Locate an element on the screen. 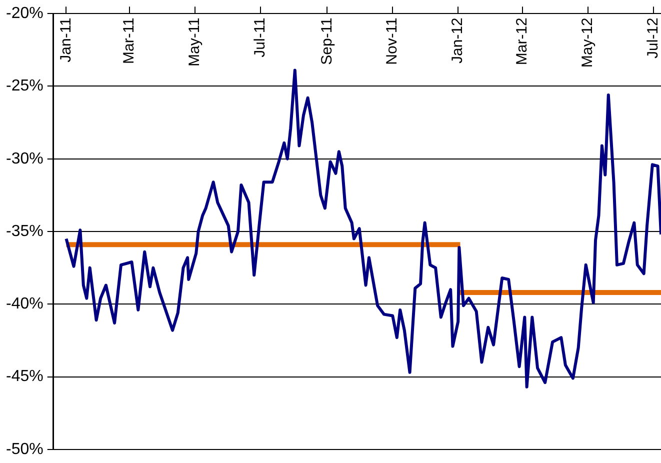 This screenshot has height=463, width=661. x-tick-label: Jan-12 is located at coordinates (457, 41).